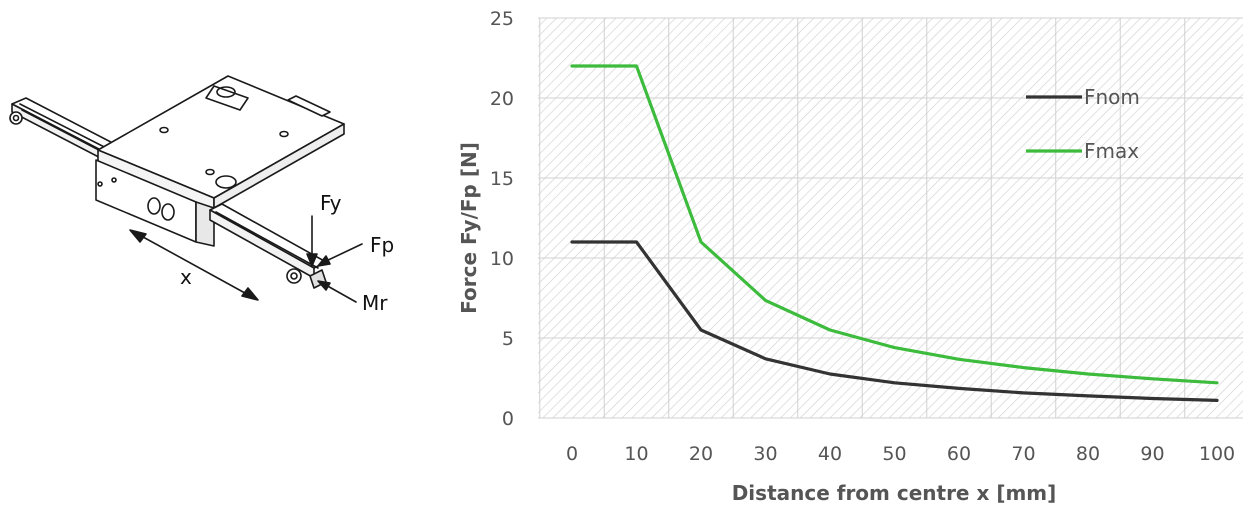  Describe the element at coordinates (830, 454) in the screenshot. I see `x-tick-label: 40` at that location.